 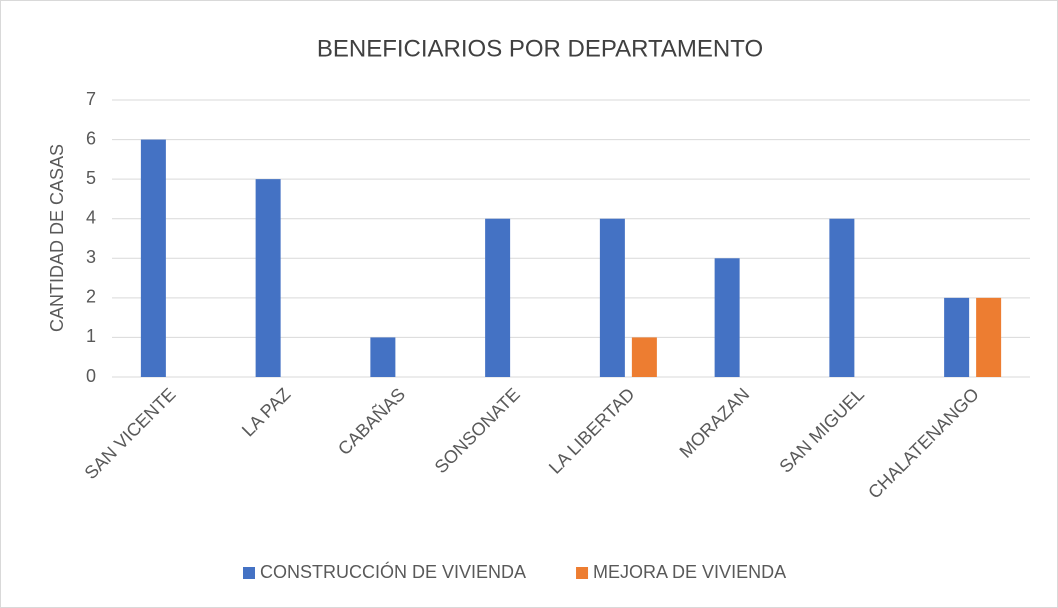 What do you see at coordinates (91, 217) in the screenshot?
I see `y-tick-label: 4` at bounding box center [91, 217].